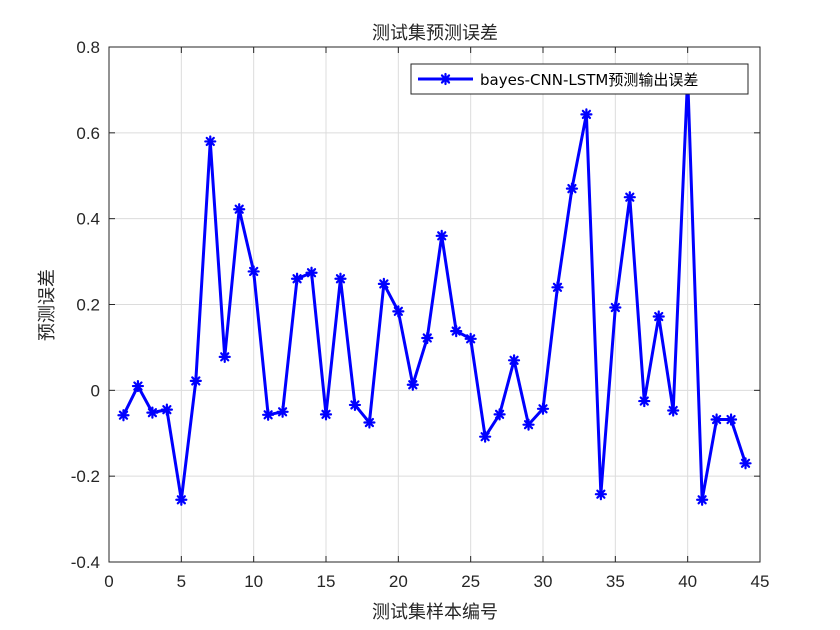 The width and height of the screenshot is (840, 630). What do you see at coordinates (470, 581) in the screenshot?
I see `x-tick-label: 25` at bounding box center [470, 581].